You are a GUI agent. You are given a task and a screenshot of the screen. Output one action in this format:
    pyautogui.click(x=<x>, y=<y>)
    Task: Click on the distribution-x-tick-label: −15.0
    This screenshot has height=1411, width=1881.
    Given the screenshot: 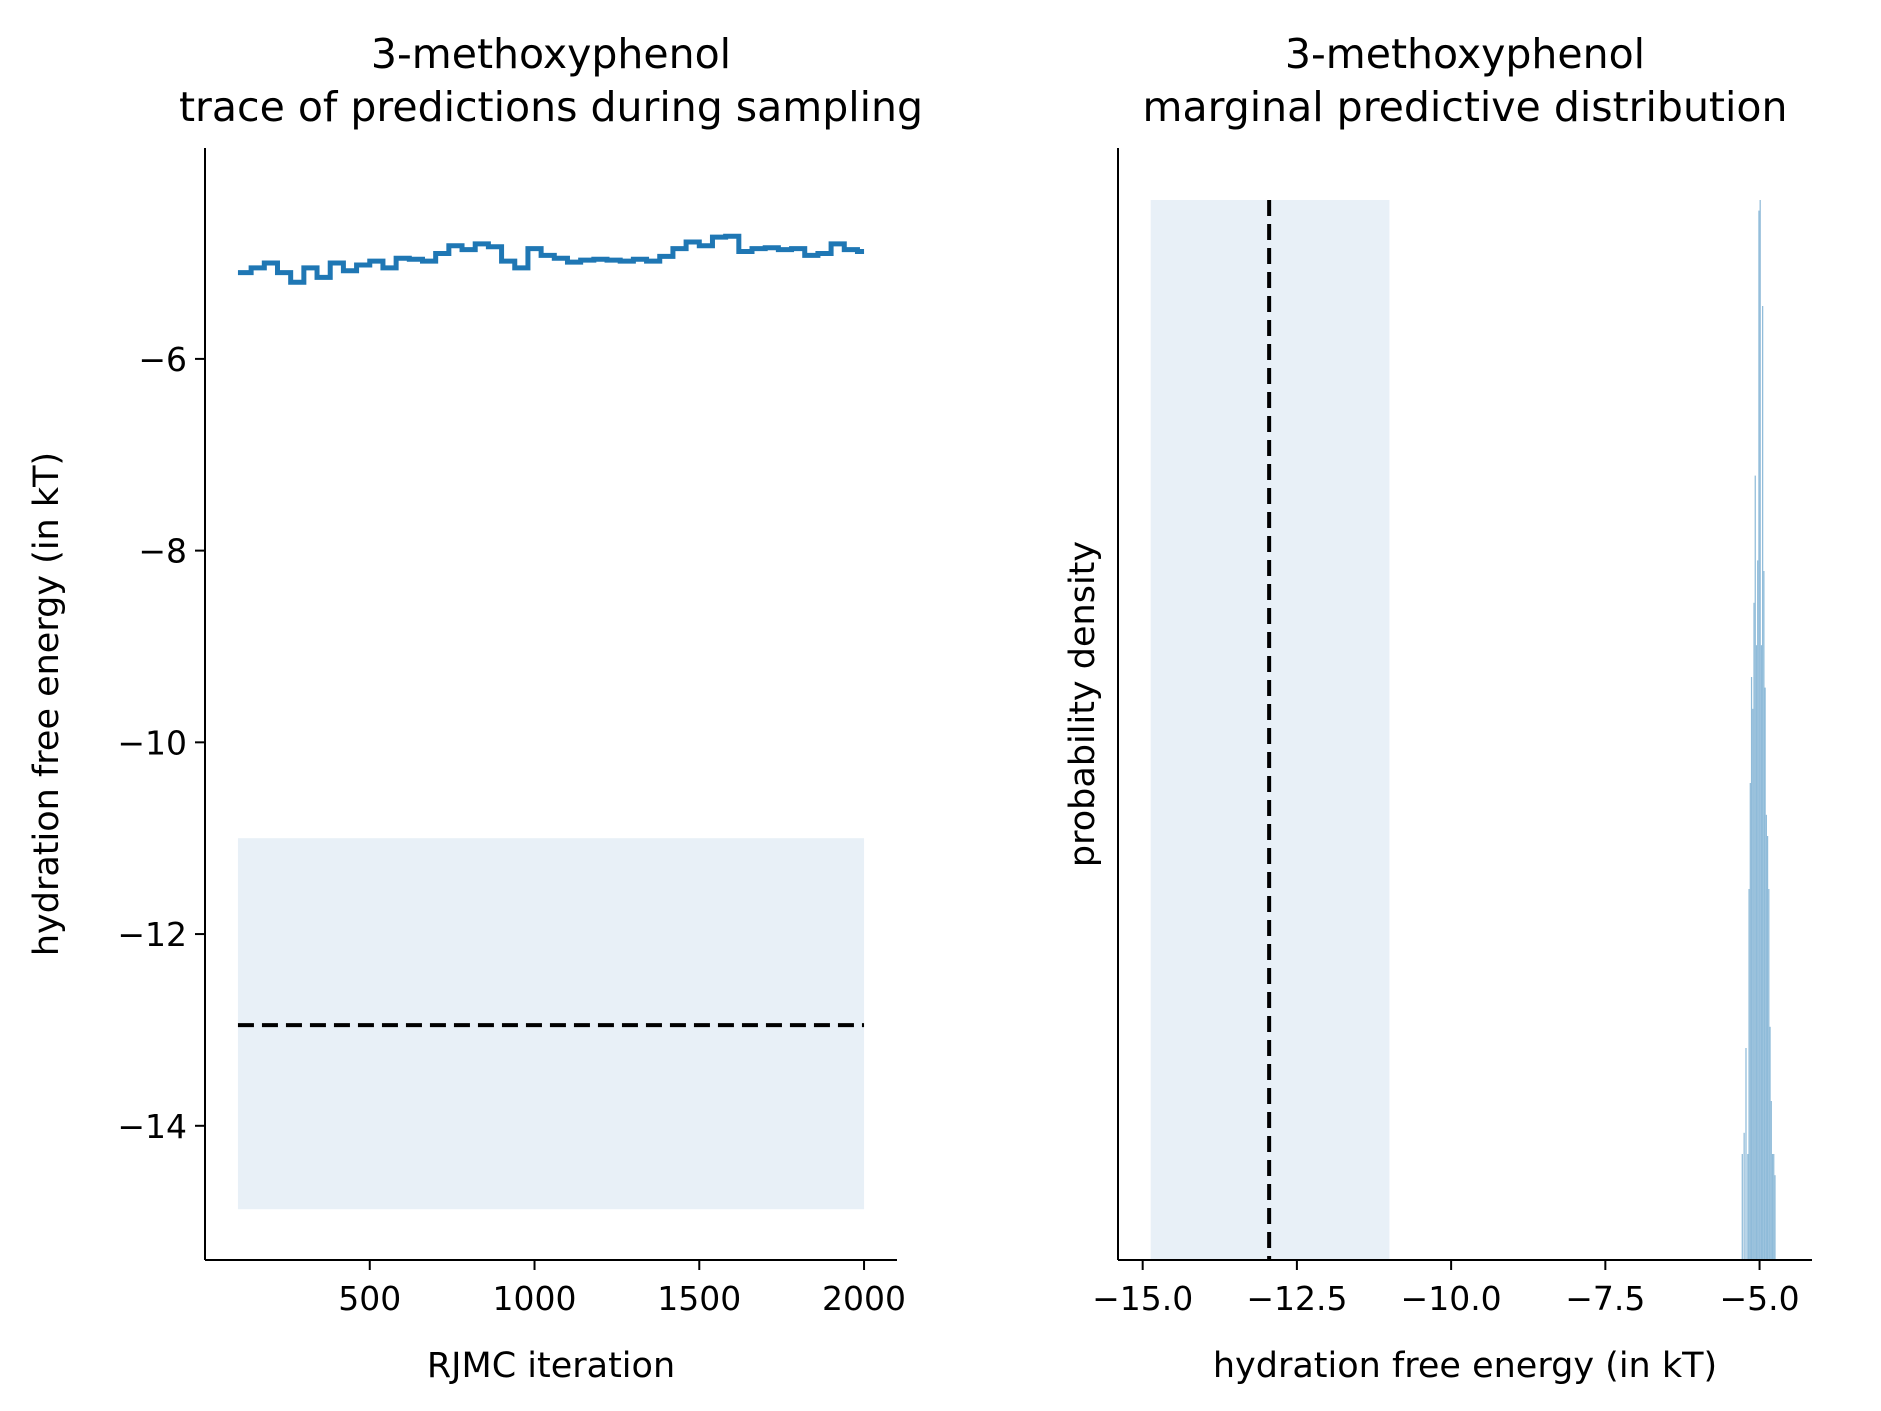 What is the action you would take?
    pyautogui.click(x=1142, y=1298)
    